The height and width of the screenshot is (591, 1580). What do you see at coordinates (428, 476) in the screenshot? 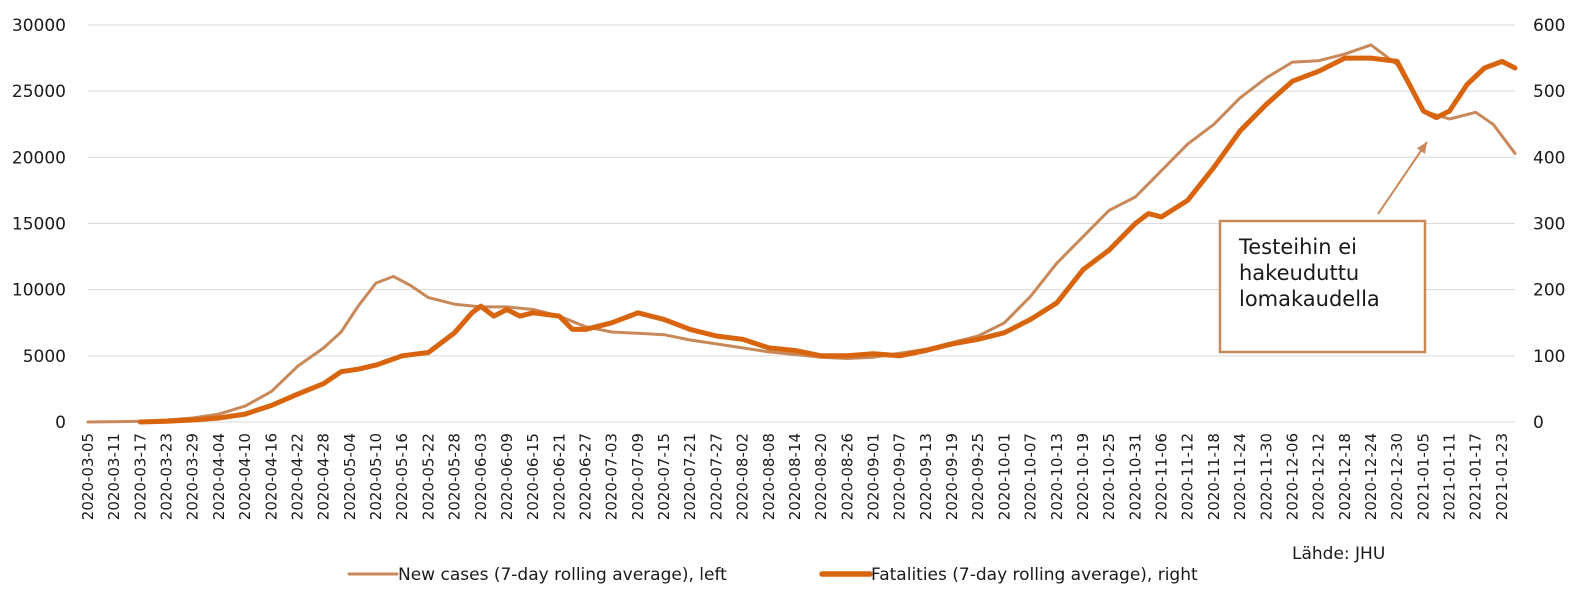
I see `x-tick-label: 2020-05-22` at bounding box center [428, 476].